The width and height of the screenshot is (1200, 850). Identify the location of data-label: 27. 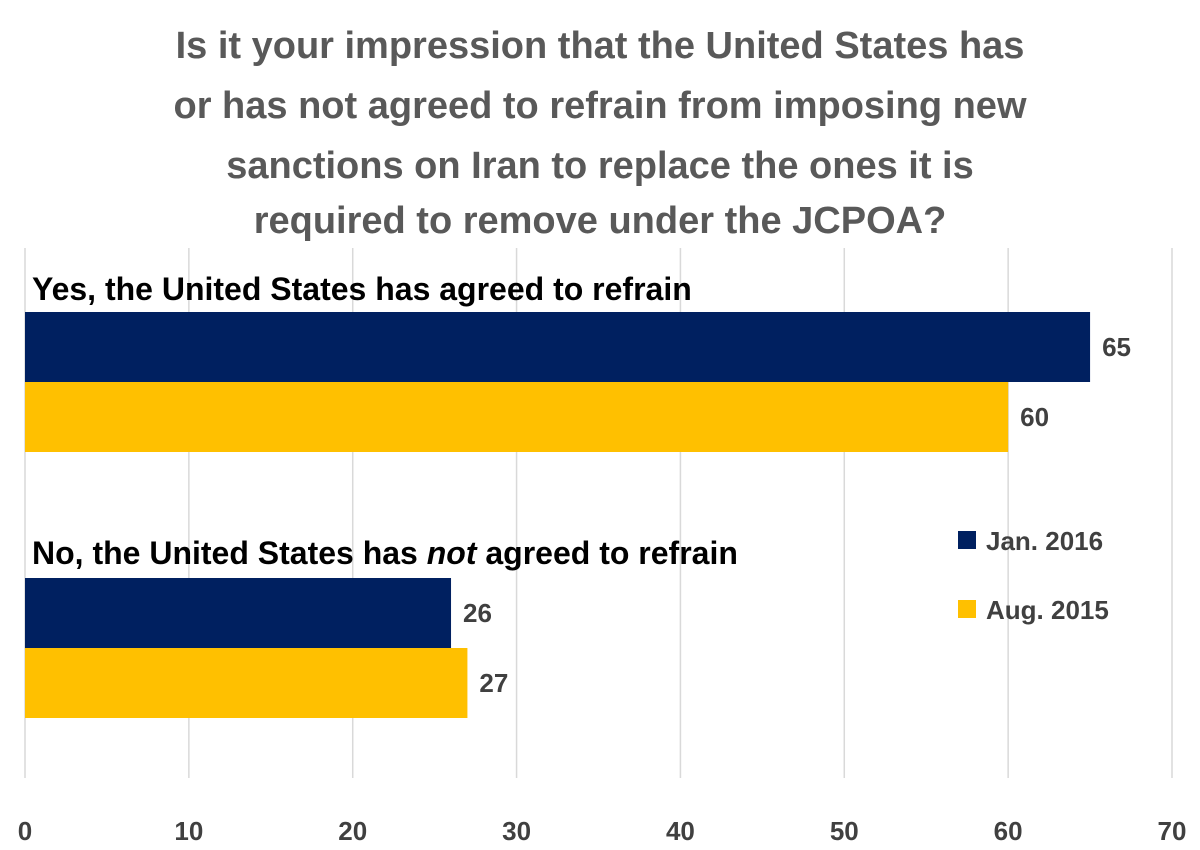
(493, 683).